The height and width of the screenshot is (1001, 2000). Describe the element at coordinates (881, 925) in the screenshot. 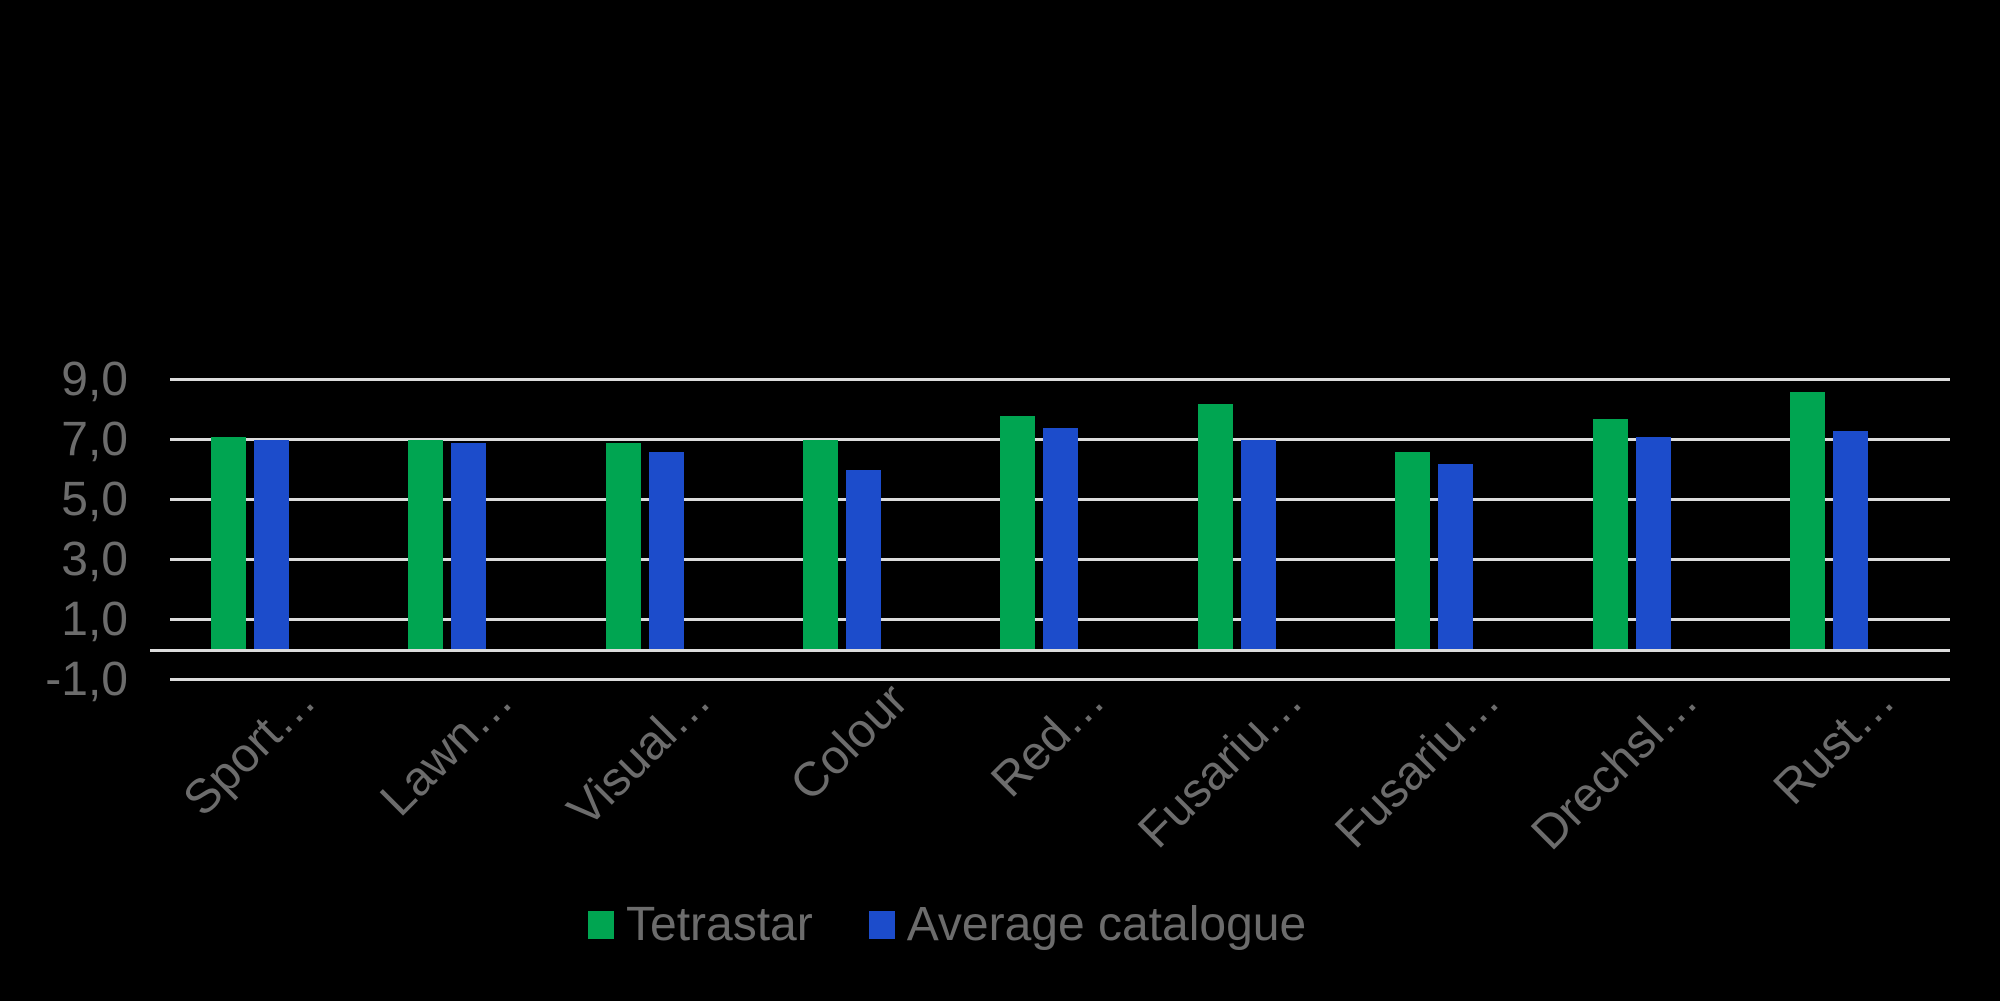

I see `legend-swatch-average-catalogue` at that location.